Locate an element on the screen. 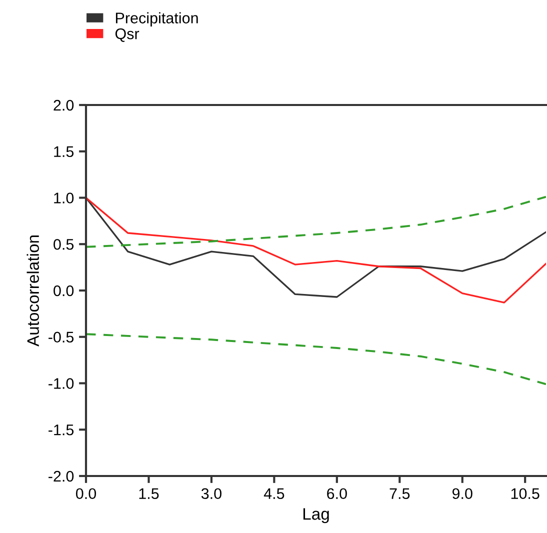 This screenshot has height=533, width=547. y-axis-title: Autocorrelation is located at coordinates (33, 291).